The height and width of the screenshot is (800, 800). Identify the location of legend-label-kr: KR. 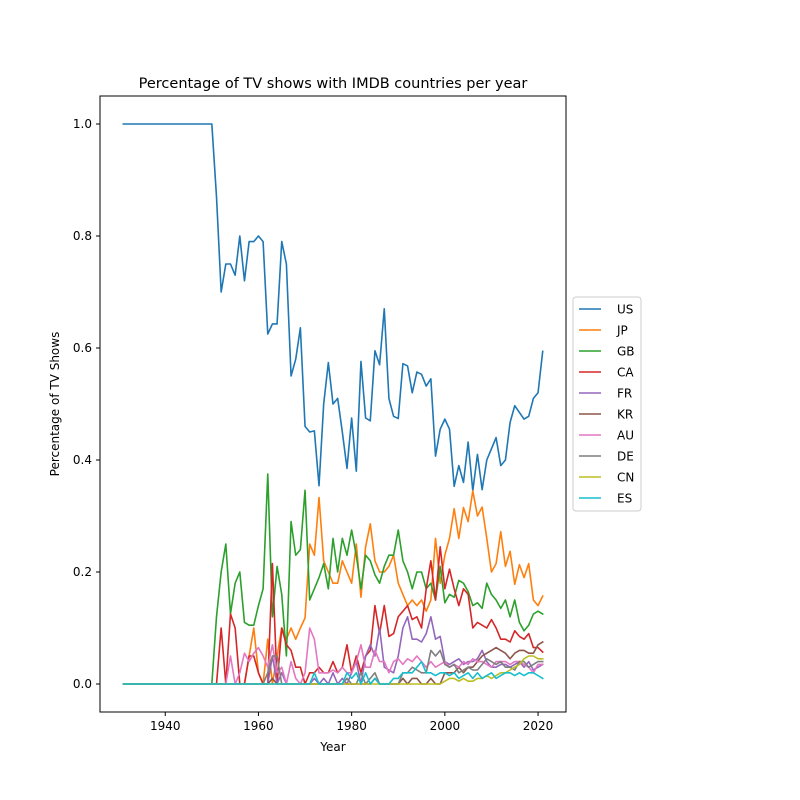
(625, 415).